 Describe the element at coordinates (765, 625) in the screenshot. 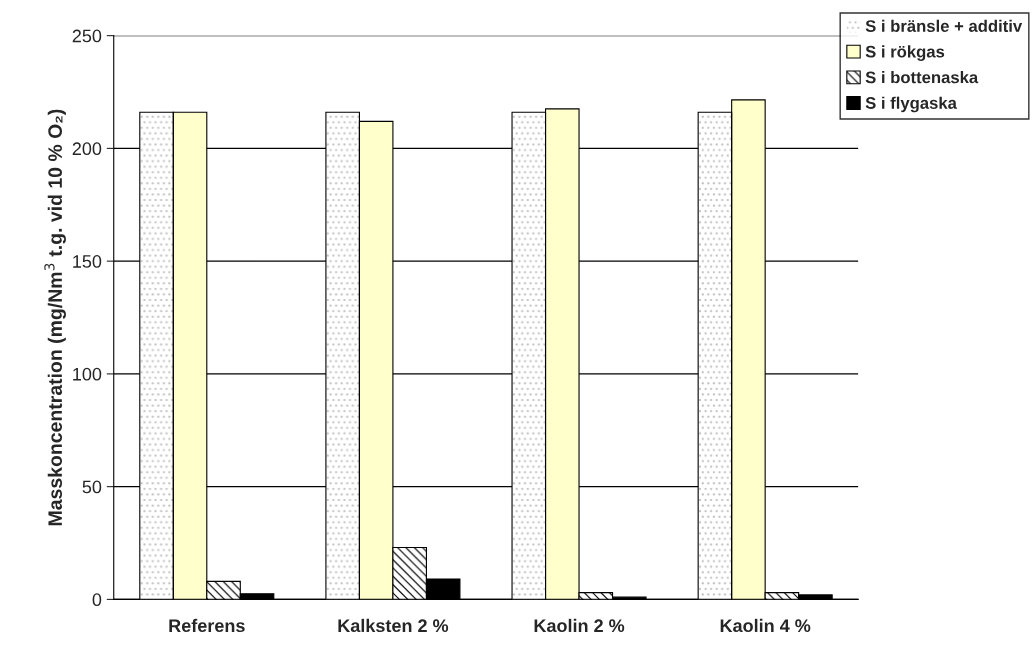

I see `x-tick-label: Kaolin 4 %` at that location.